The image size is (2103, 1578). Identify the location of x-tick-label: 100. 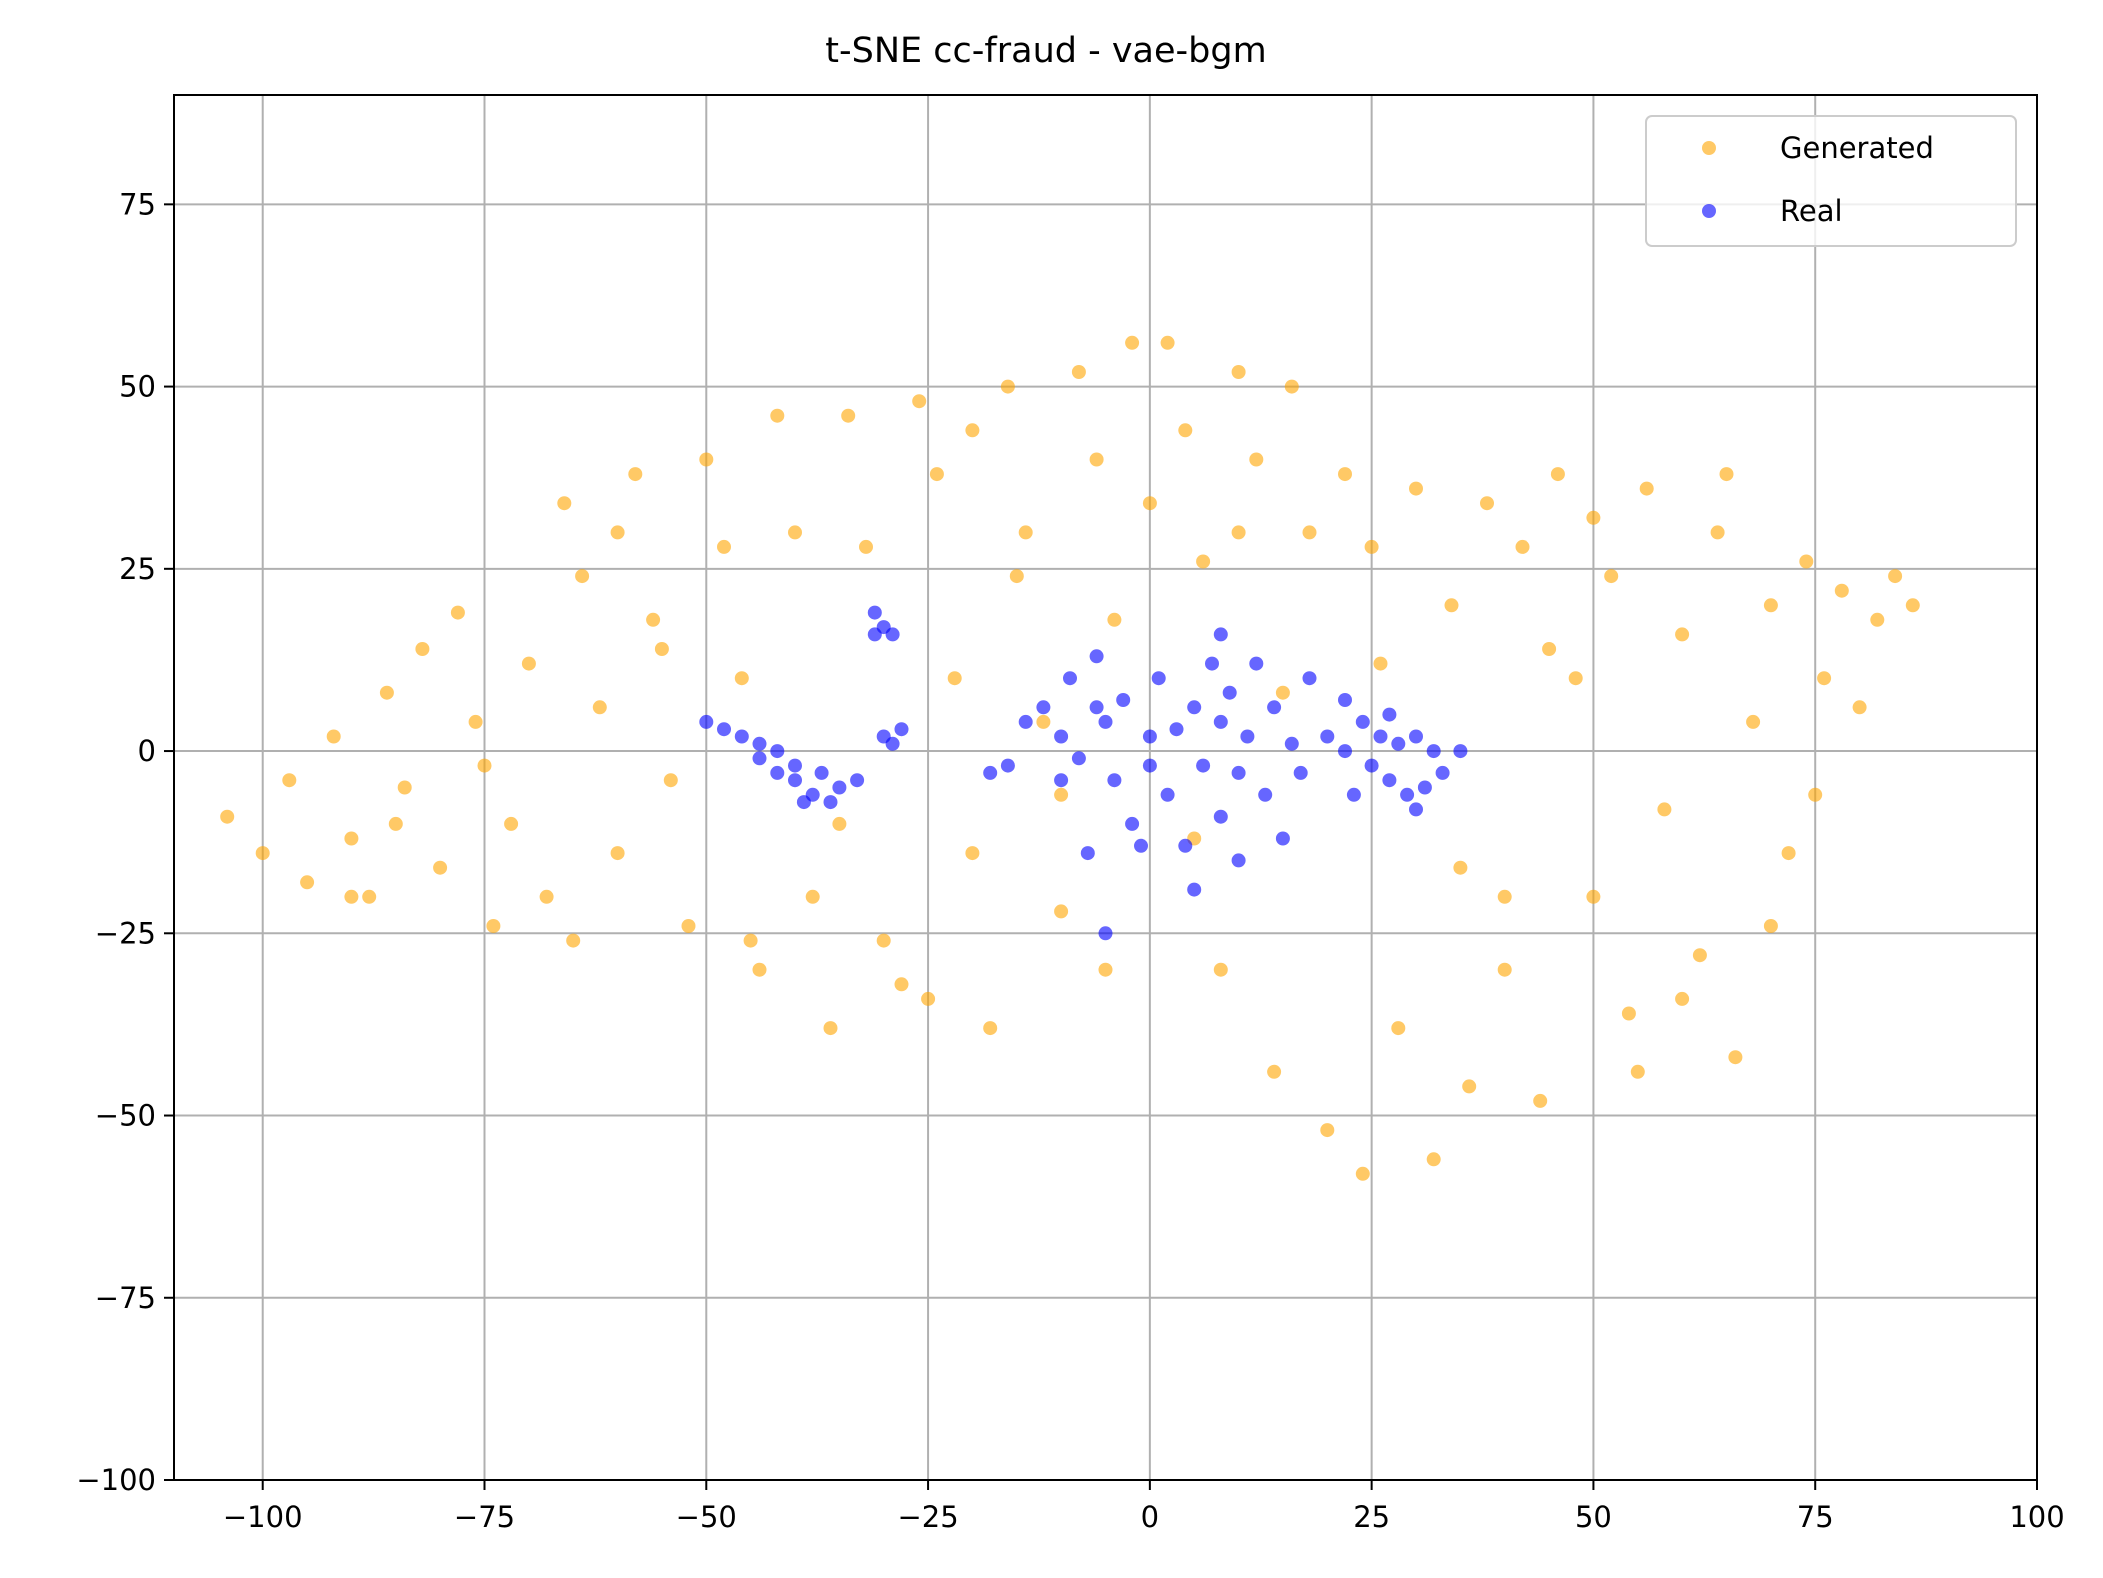
(2036, 1517).